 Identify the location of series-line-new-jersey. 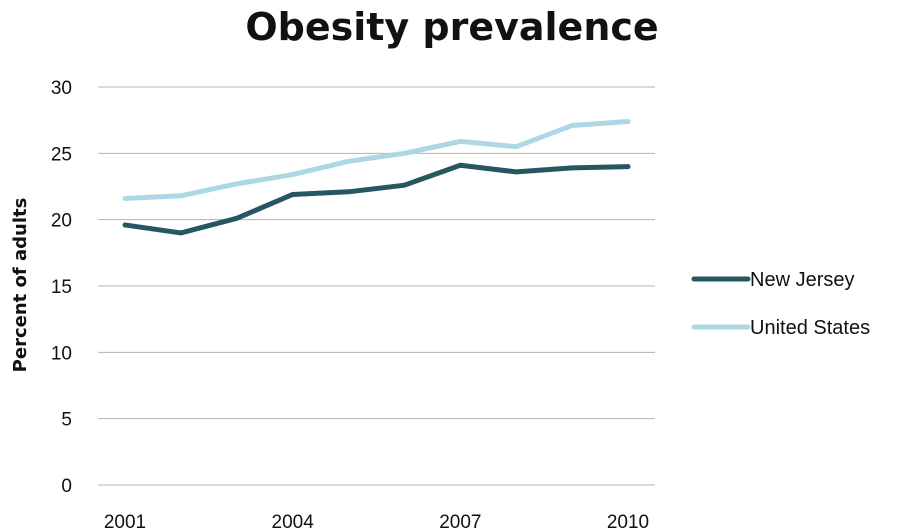
(376, 199).